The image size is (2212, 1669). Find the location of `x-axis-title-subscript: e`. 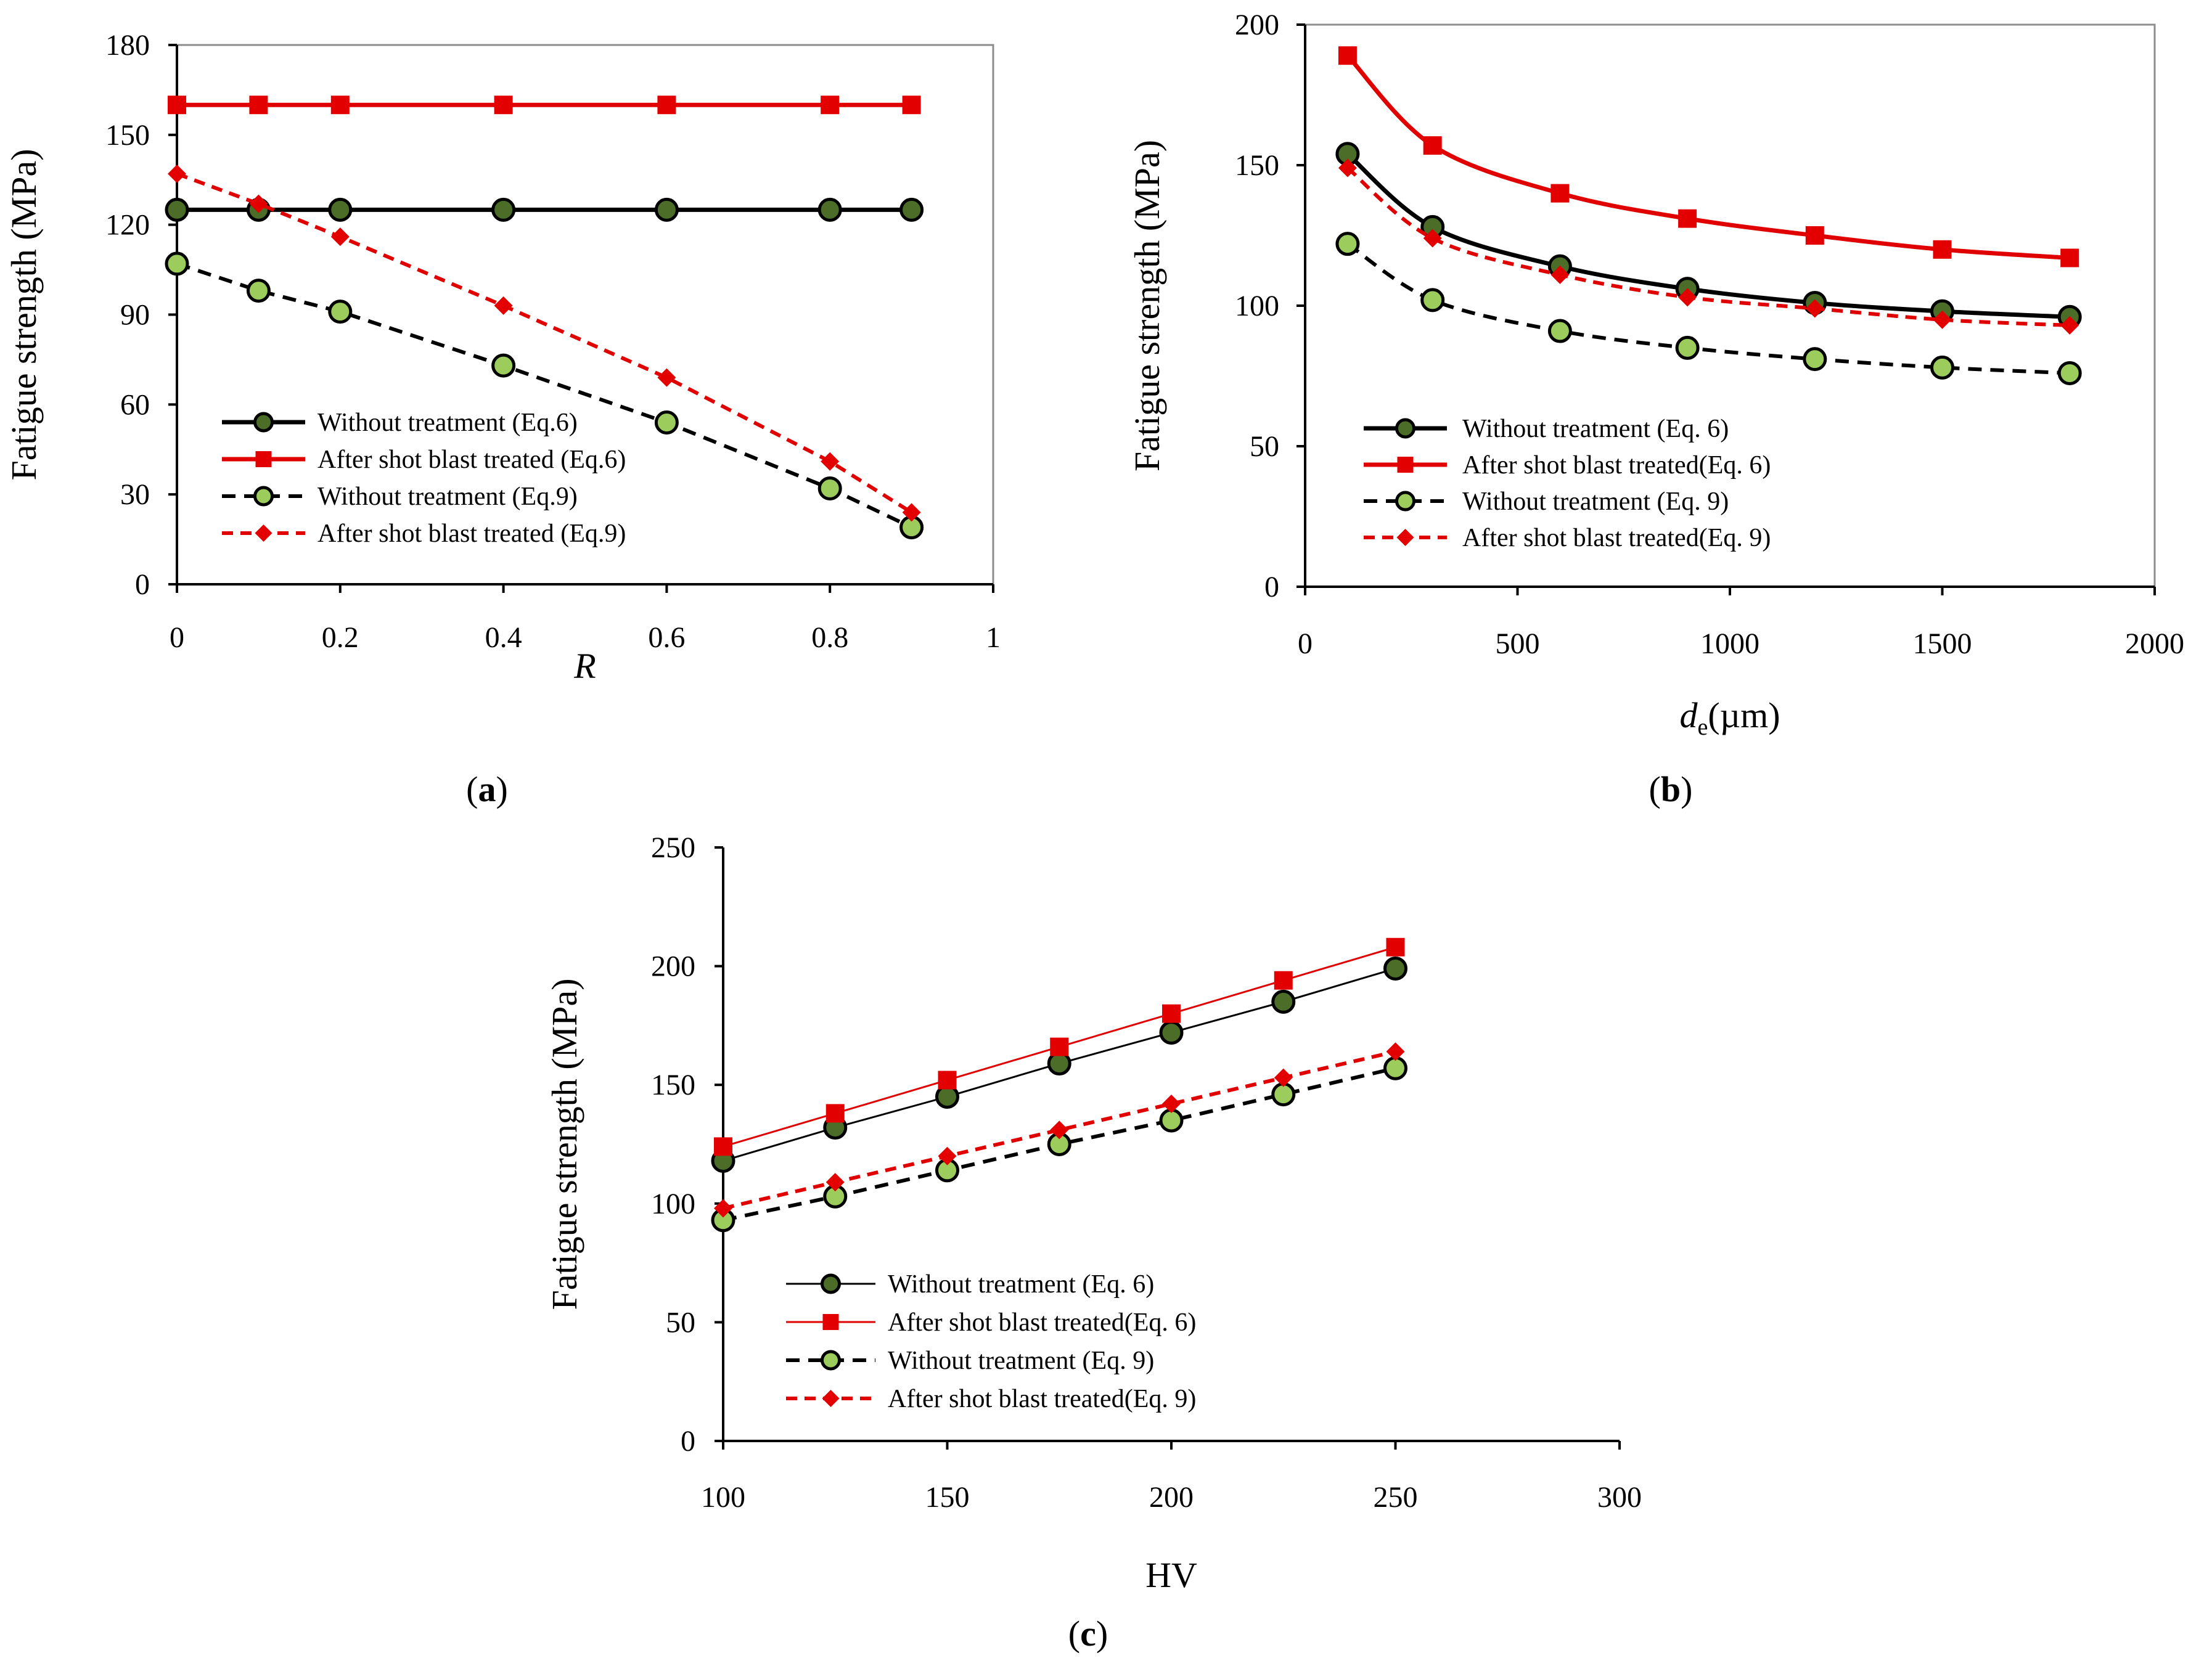

x-axis-title-subscript: e is located at coordinates (1702, 727).